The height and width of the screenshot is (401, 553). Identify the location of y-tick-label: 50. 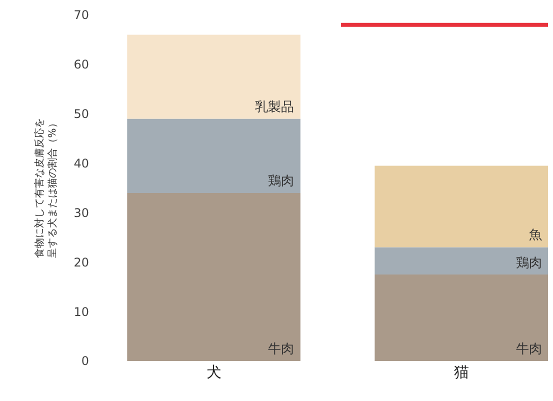
(81, 114).